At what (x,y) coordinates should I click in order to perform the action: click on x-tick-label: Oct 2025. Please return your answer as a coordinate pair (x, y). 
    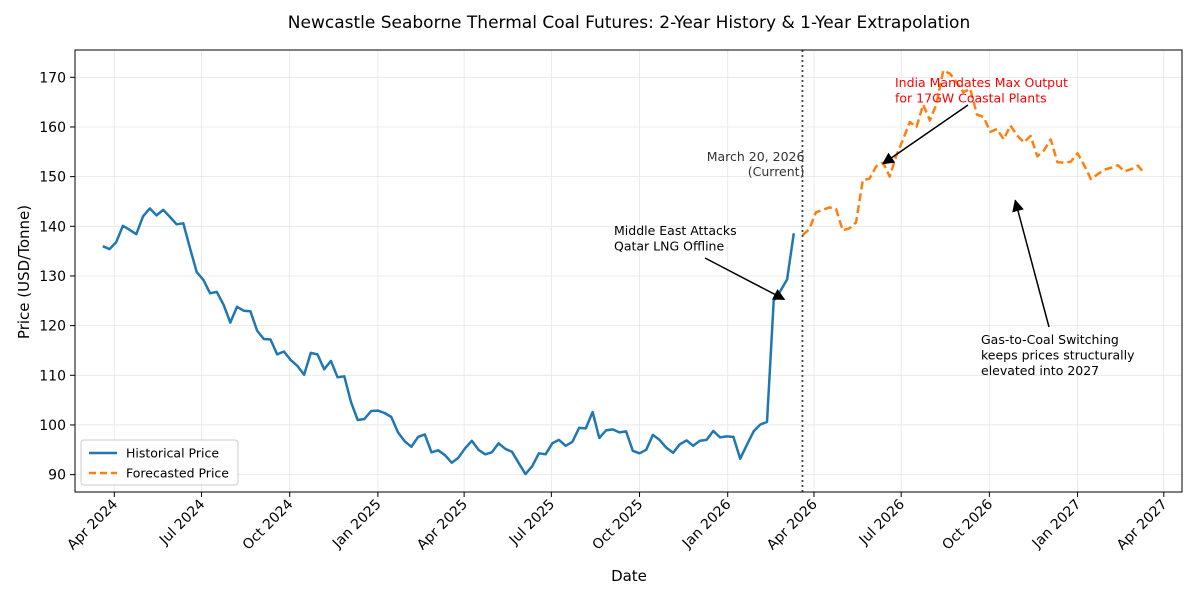
    Looking at the image, I should click on (618, 525).